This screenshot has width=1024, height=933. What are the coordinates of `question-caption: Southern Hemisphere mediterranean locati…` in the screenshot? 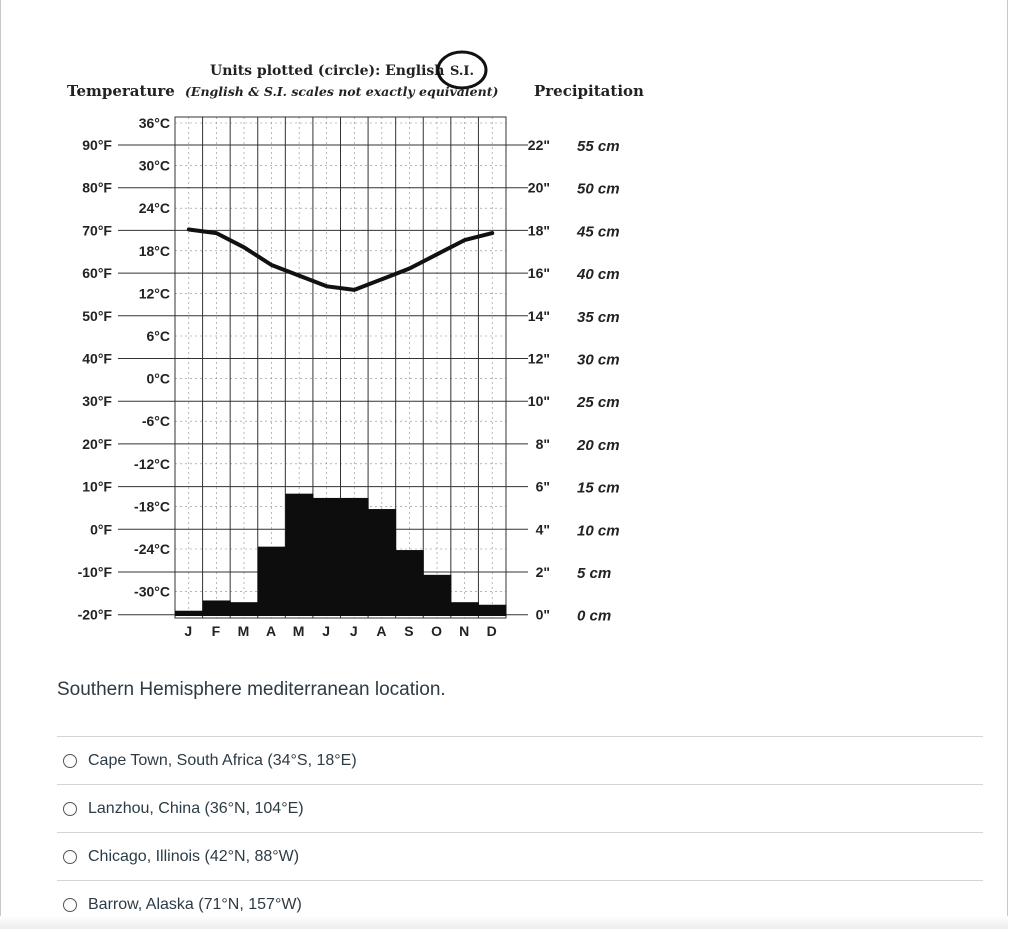 It's located at (251, 689).